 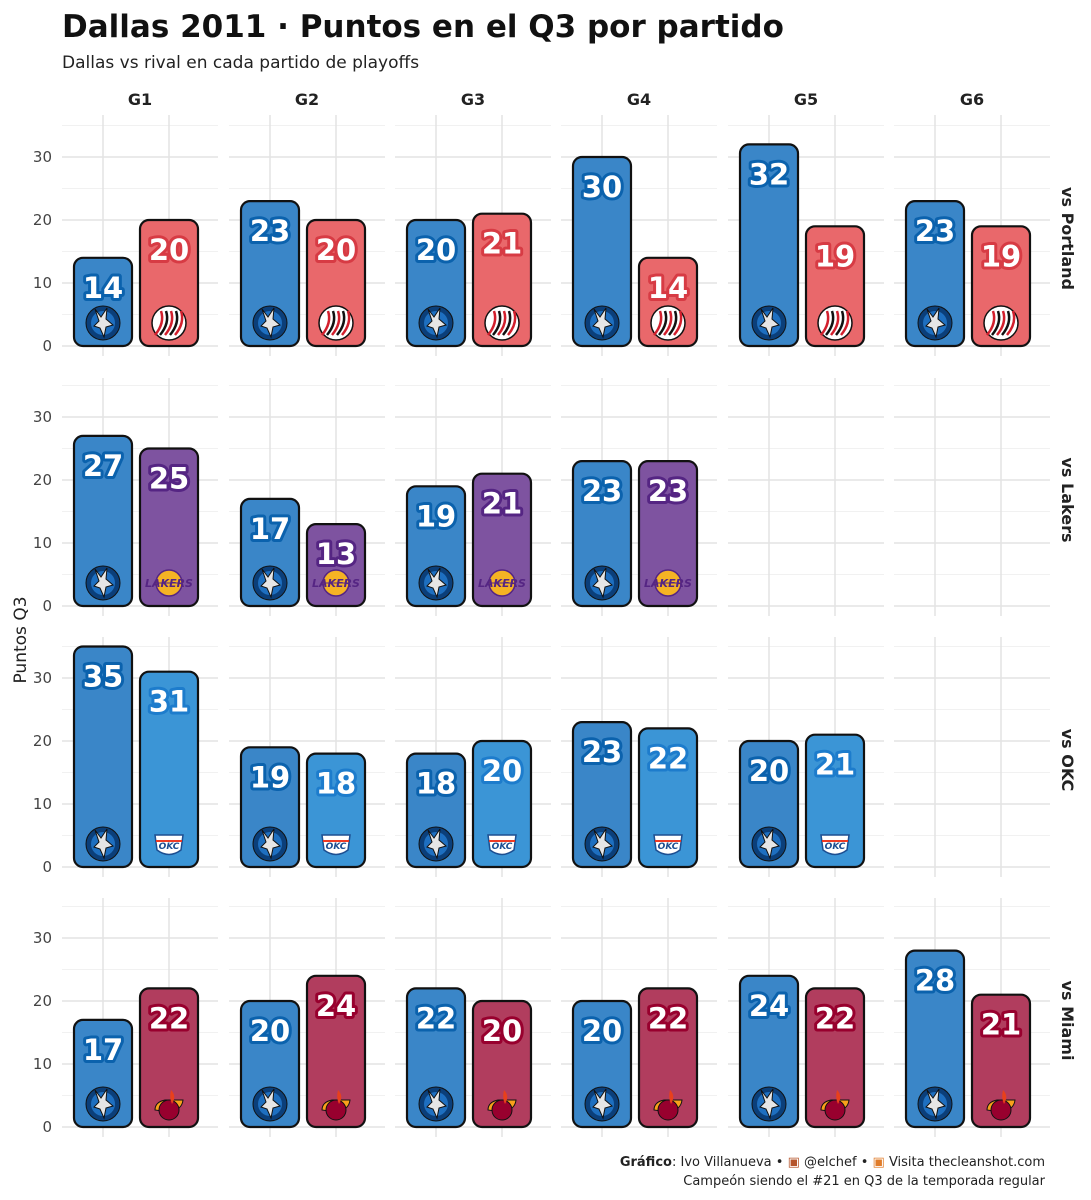 What do you see at coordinates (502, 1064) in the screenshot?
I see `bar-miami-g3` at bounding box center [502, 1064].